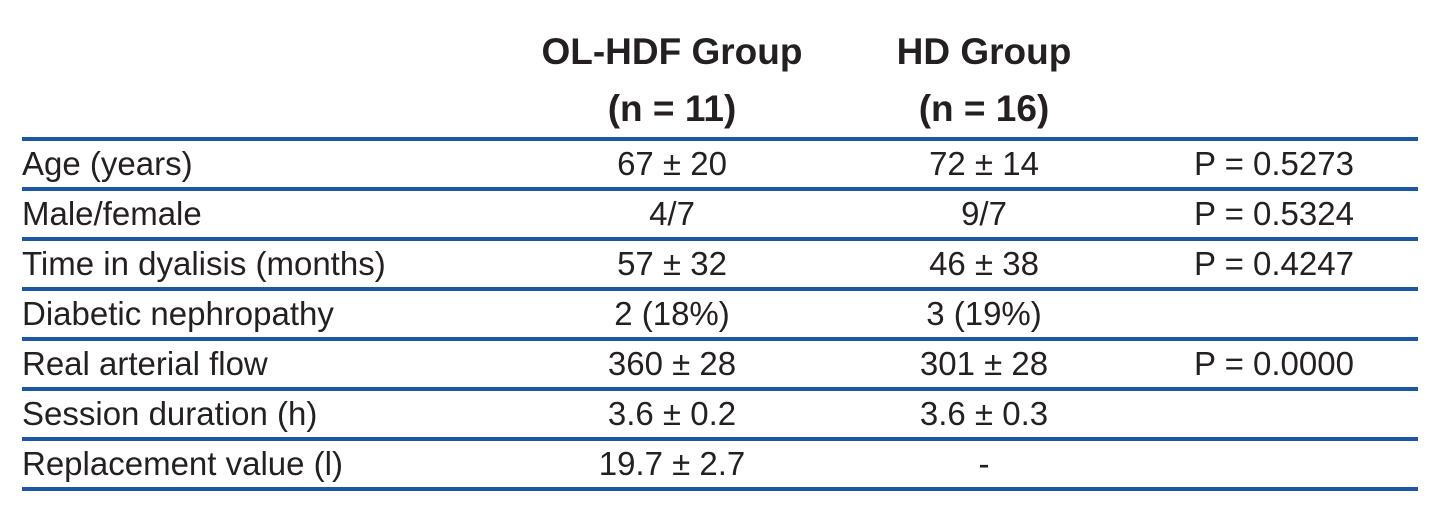 This screenshot has height=517, width=1443. I want to click on hd-value: 9/7, so click(984, 215).